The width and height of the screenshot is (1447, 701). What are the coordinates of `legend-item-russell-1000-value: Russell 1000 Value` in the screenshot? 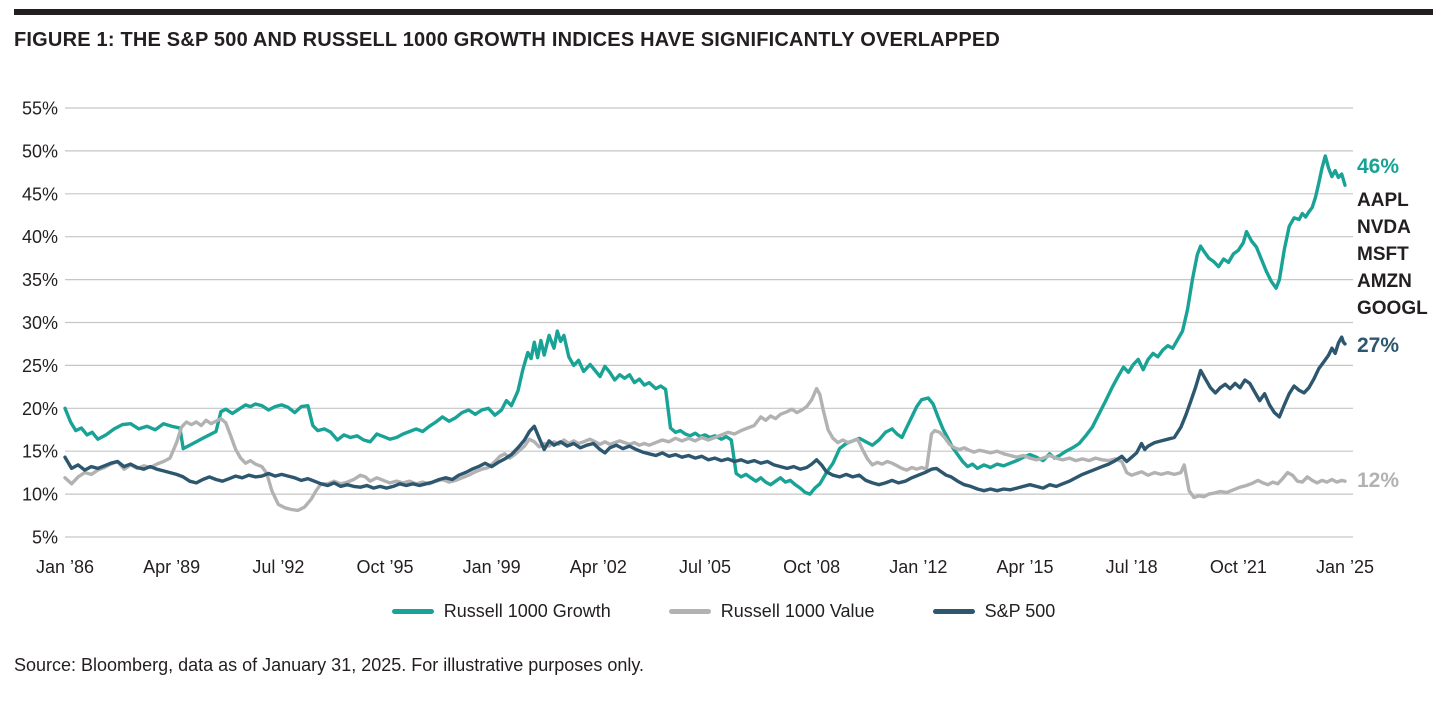 It's located at (771, 611).